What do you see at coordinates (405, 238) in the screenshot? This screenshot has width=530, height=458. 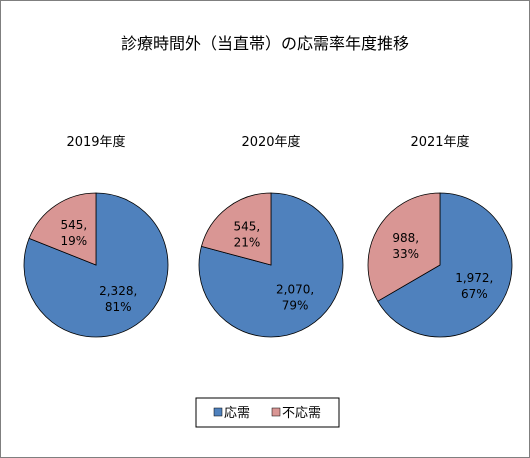 I see `data-label-value: 988,` at bounding box center [405, 238].